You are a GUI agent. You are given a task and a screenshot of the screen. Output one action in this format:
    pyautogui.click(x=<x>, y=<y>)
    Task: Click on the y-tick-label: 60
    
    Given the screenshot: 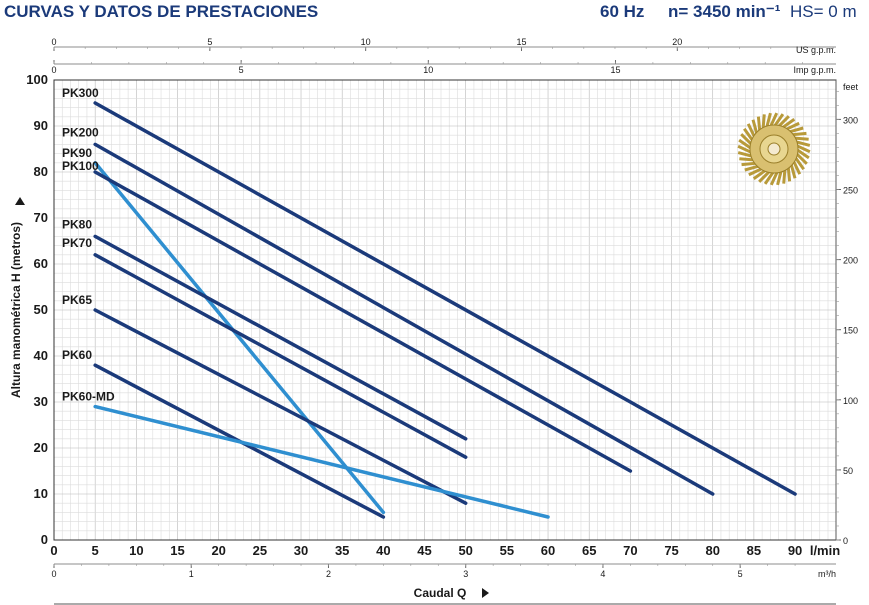 What is the action you would take?
    pyautogui.click(x=41, y=263)
    